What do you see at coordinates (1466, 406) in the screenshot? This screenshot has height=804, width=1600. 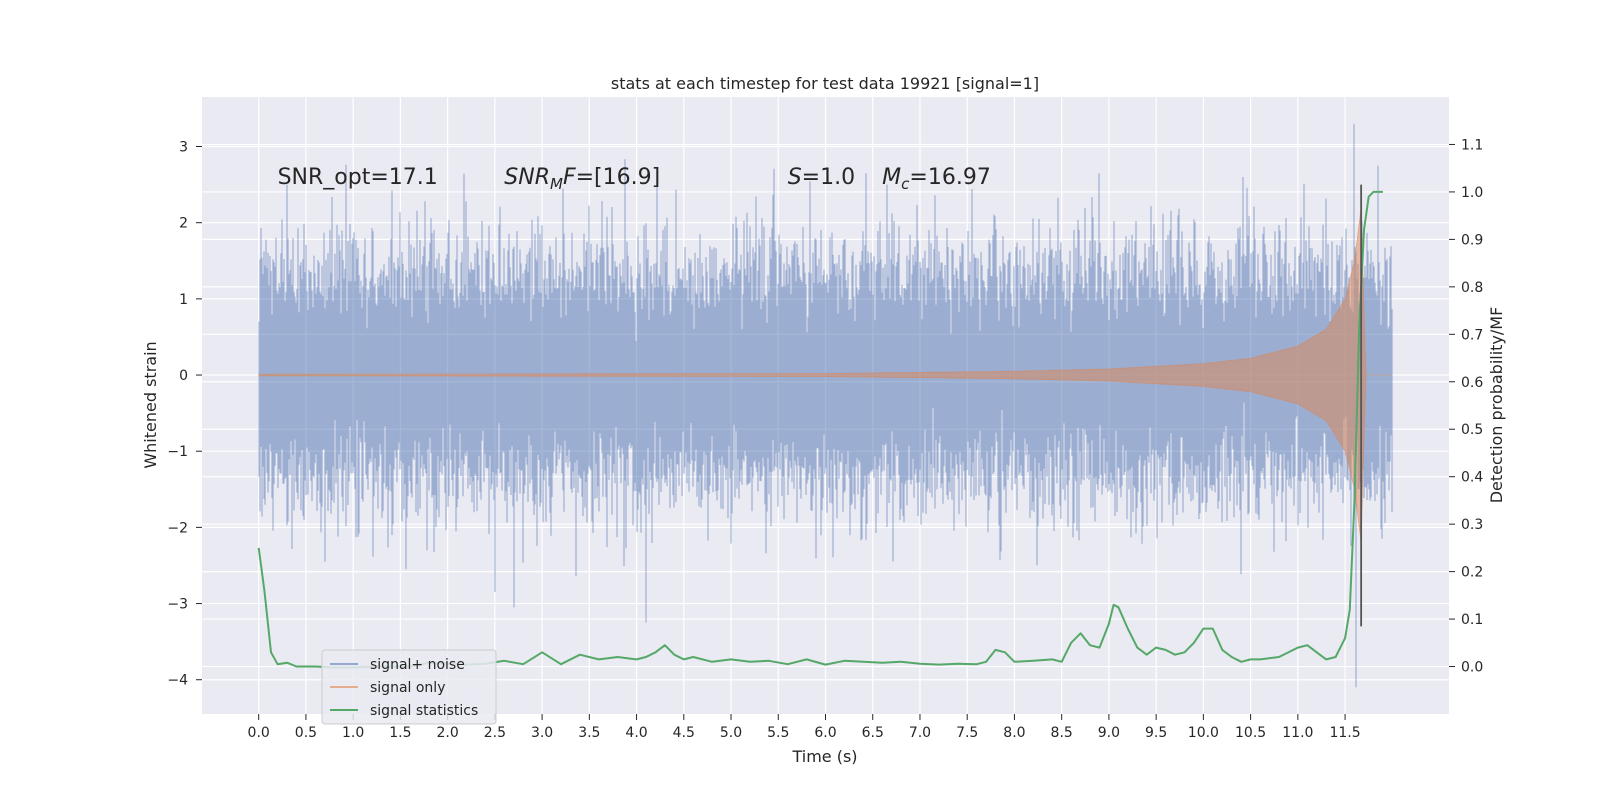 I see `y2-axis-ticks: 0.0 0.1 0.2 0.3 0.4 0.5 0.6 0.7 0.8 0.9 1.0 1.1` at bounding box center [1466, 406].